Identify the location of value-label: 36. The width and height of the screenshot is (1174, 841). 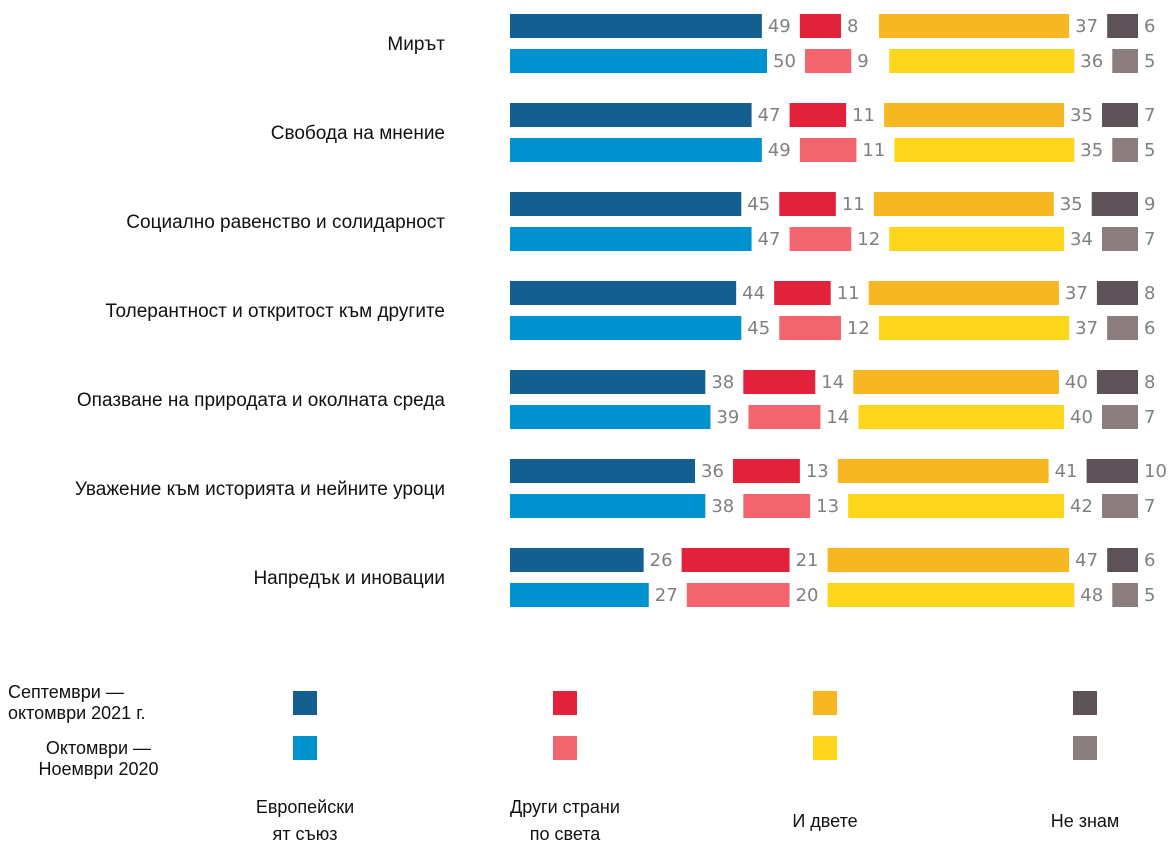
(712, 471).